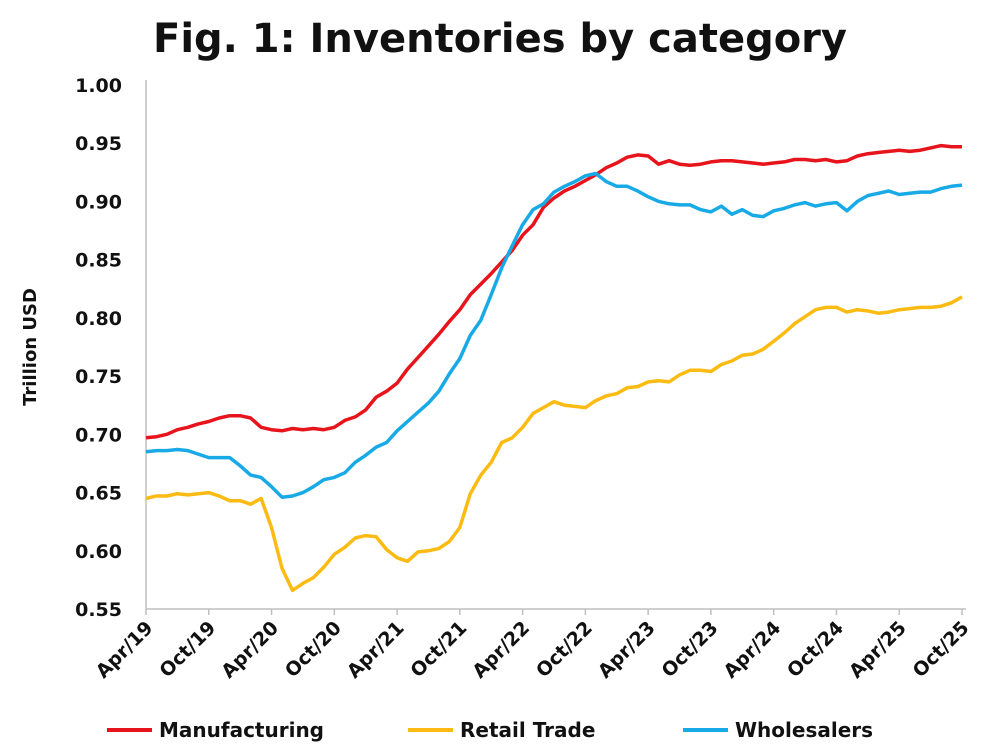 This screenshot has height=750, width=1000. Describe the element at coordinates (527, 730) in the screenshot. I see `legend-label: Retail Trade` at that location.